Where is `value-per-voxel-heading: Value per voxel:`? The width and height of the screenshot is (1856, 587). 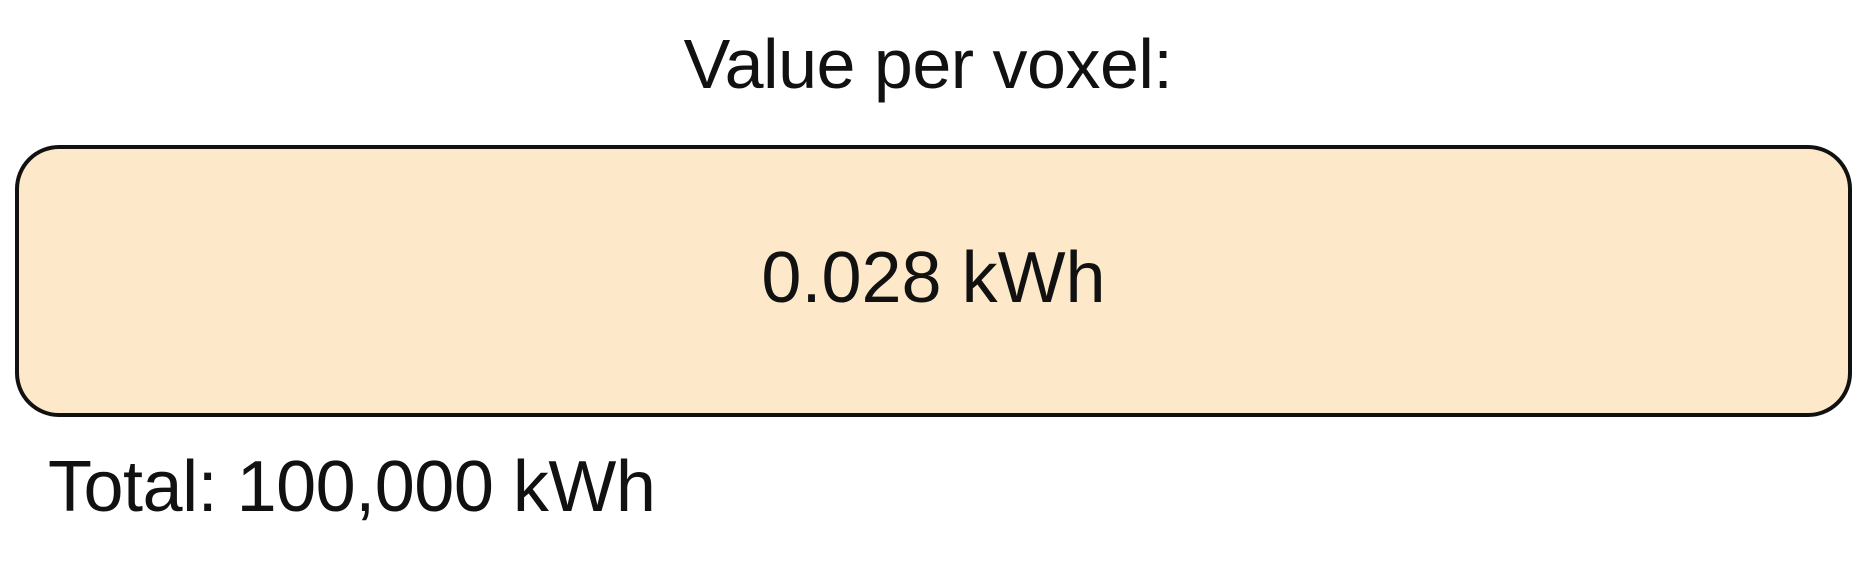
value-per-voxel-heading: Value per voxel: is located at coordinates (928, 64).